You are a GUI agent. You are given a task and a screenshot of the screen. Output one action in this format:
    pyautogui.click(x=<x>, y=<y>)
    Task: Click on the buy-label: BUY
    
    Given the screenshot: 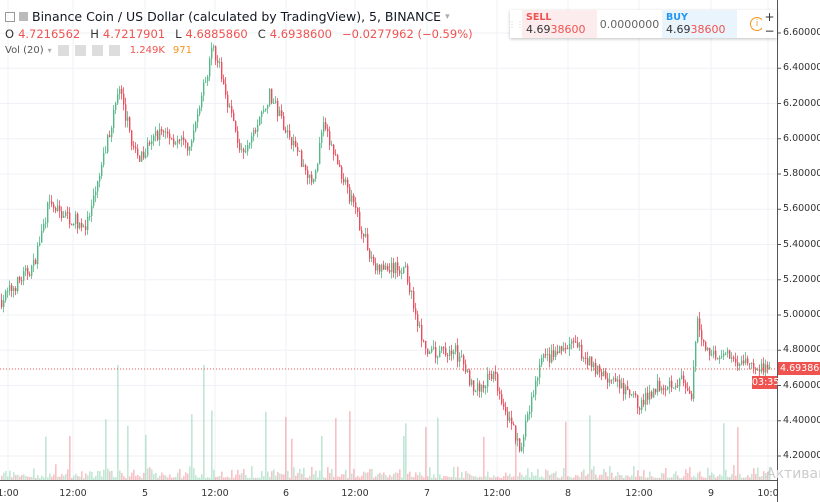 What is the action you would take?
    pyautogui.click(x=677, y=17)
    